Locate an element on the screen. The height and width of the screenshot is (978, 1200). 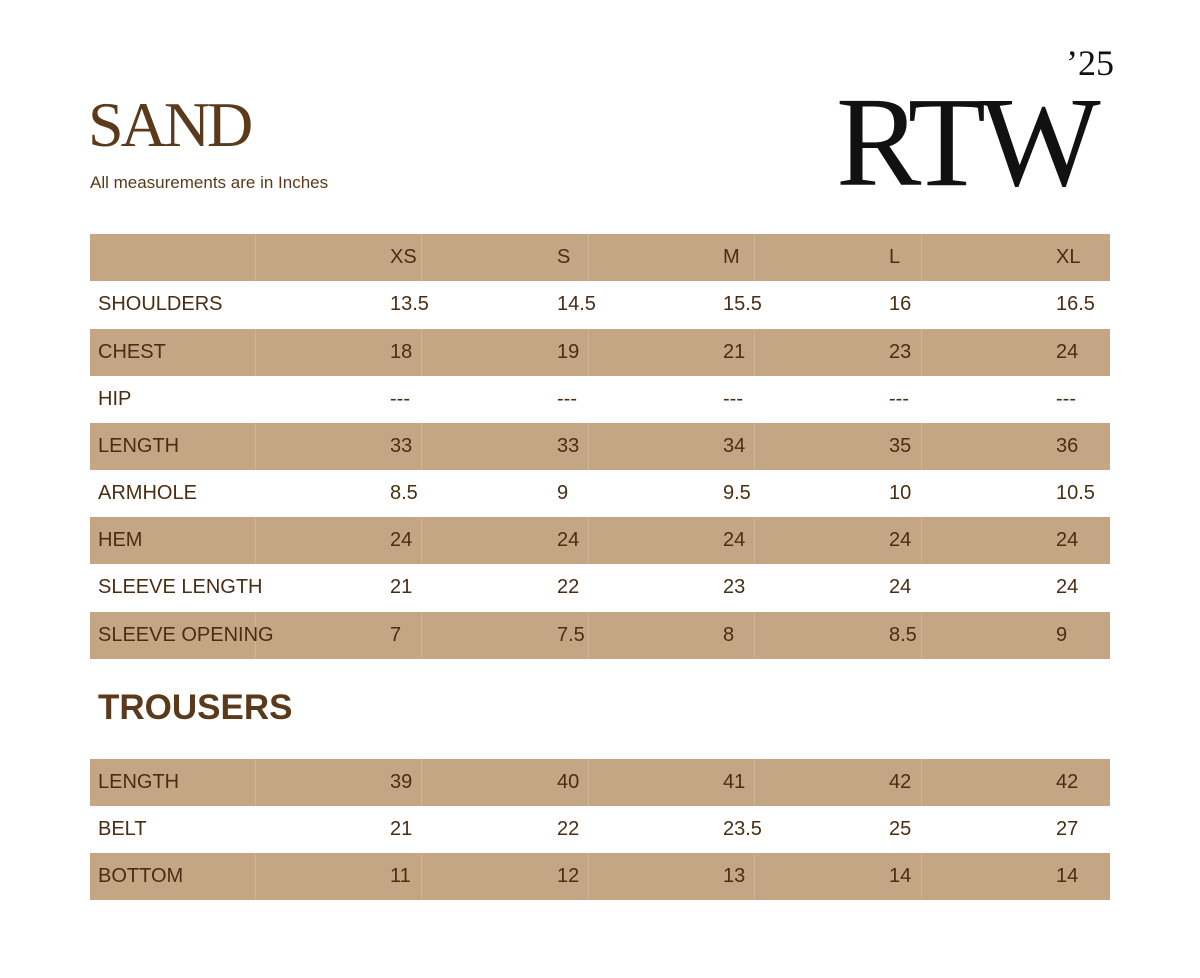
table-cell: 9.5 is located at coordinates (737, 493).